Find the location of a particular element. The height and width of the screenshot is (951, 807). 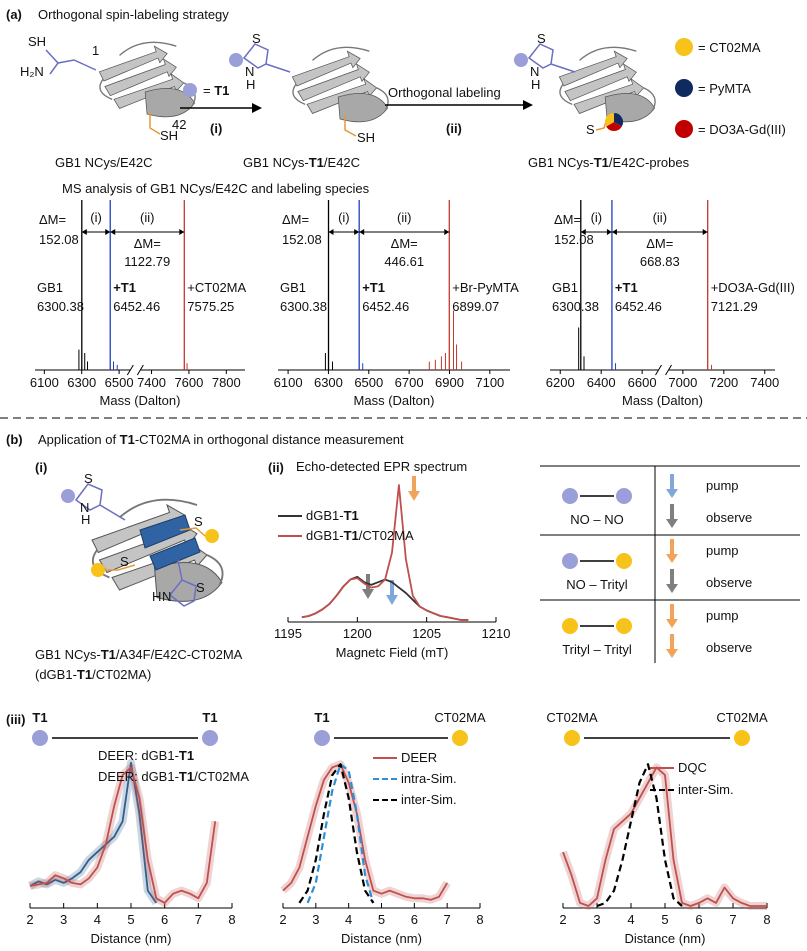

sub-label: (i) is located at coordinates (41, 467).